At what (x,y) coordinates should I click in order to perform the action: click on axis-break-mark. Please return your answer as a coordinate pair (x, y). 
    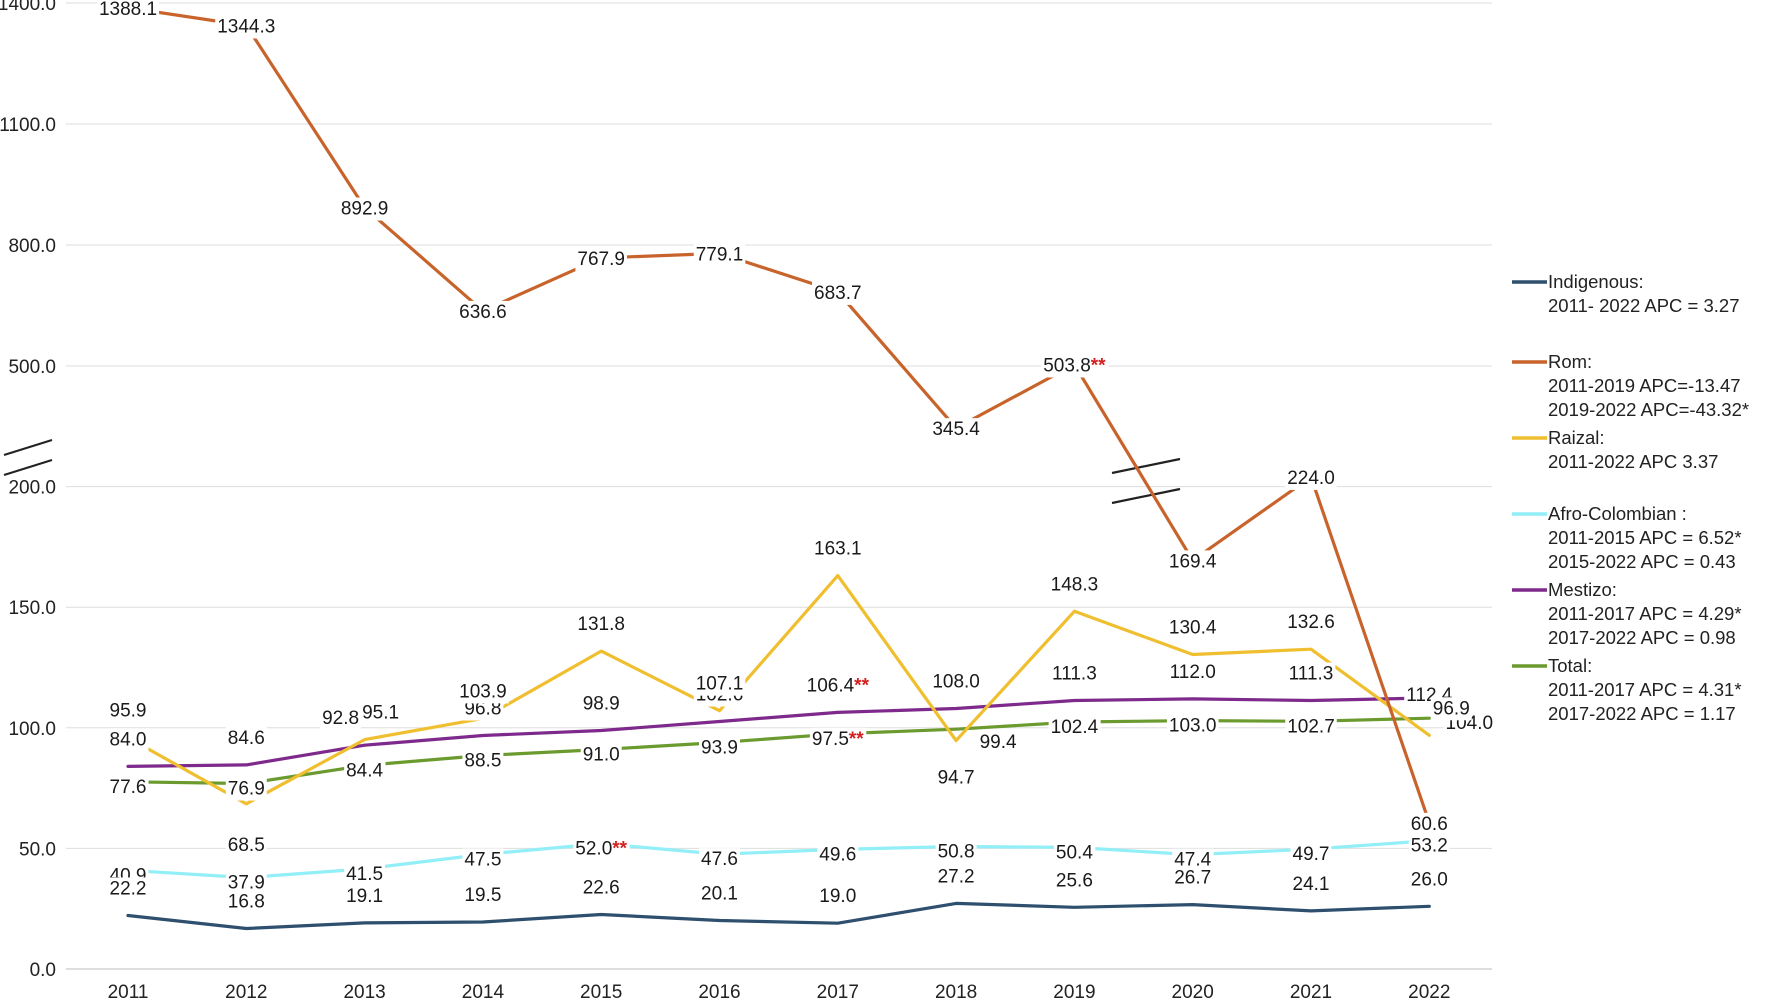
    Looking at the image, I should click on (28, 467).